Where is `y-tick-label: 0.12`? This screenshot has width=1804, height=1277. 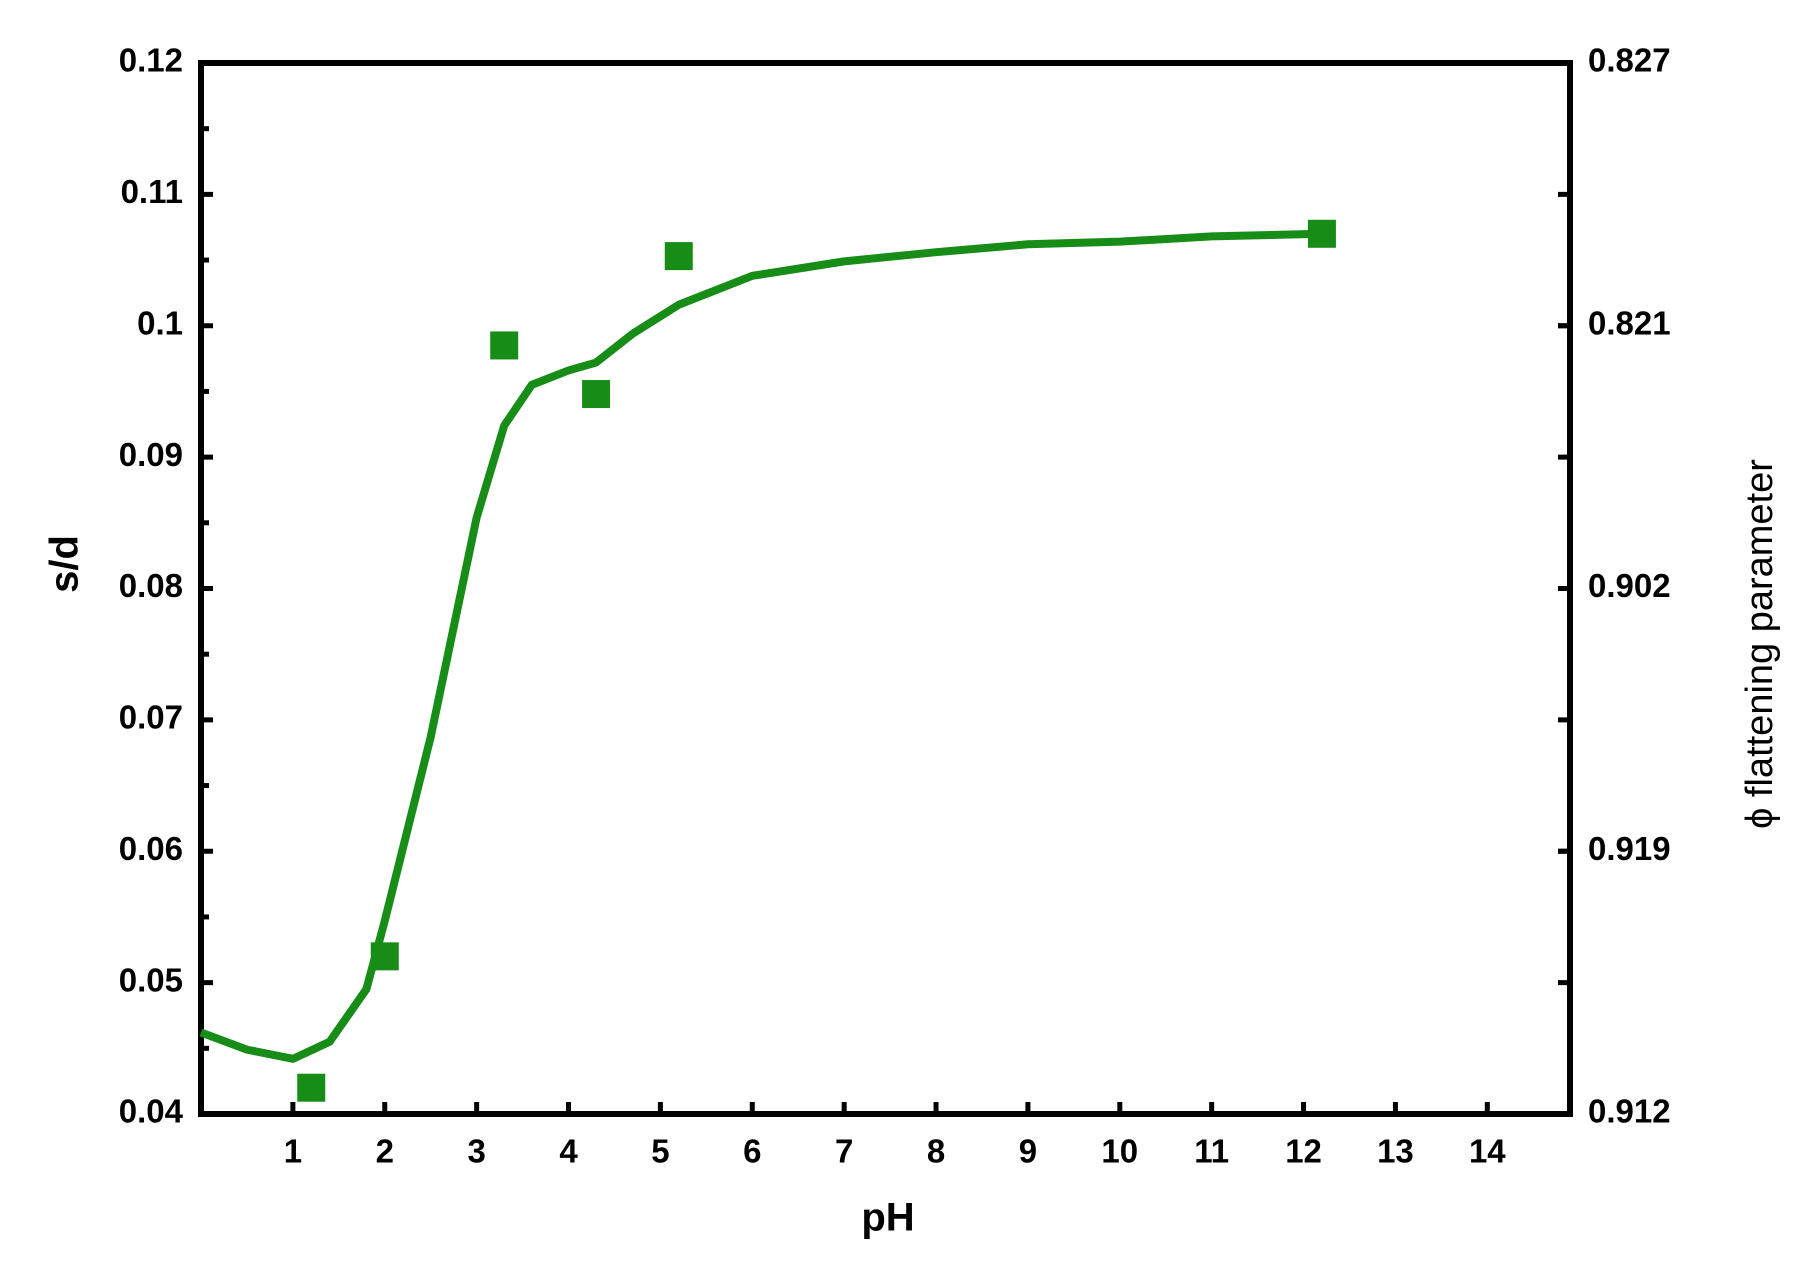 y-tick-label: 0.12 is located at coordinates (151, 60).